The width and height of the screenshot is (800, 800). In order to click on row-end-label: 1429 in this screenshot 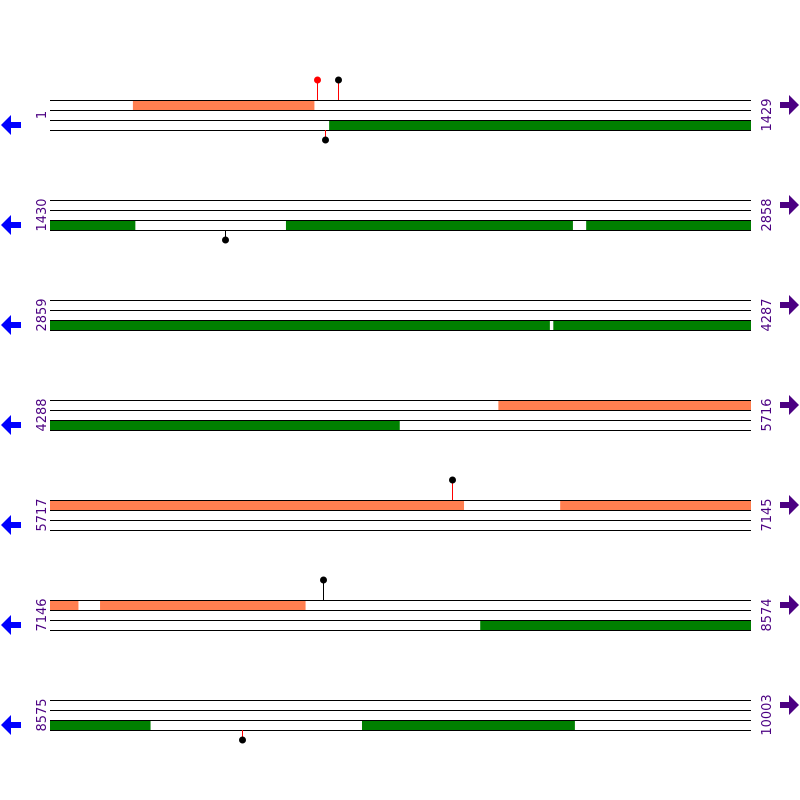, I will do `click(767, 114)`.